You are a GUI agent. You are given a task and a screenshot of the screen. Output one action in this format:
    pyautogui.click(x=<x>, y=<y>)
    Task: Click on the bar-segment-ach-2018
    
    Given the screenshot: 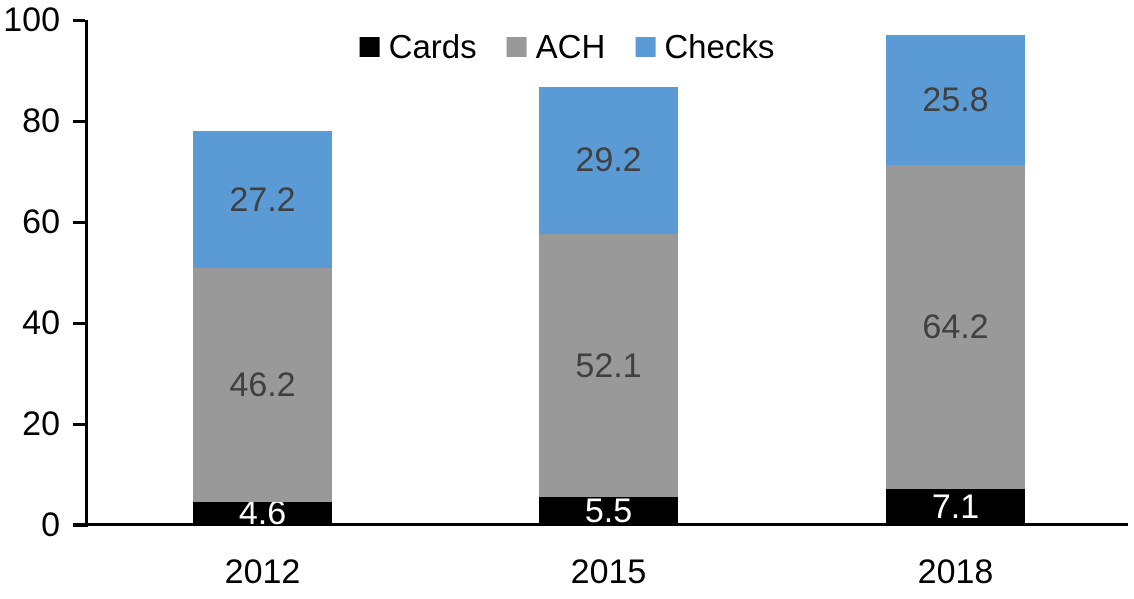 What is the action you would take?
    pyautogui.click(x=955, y=327)
    